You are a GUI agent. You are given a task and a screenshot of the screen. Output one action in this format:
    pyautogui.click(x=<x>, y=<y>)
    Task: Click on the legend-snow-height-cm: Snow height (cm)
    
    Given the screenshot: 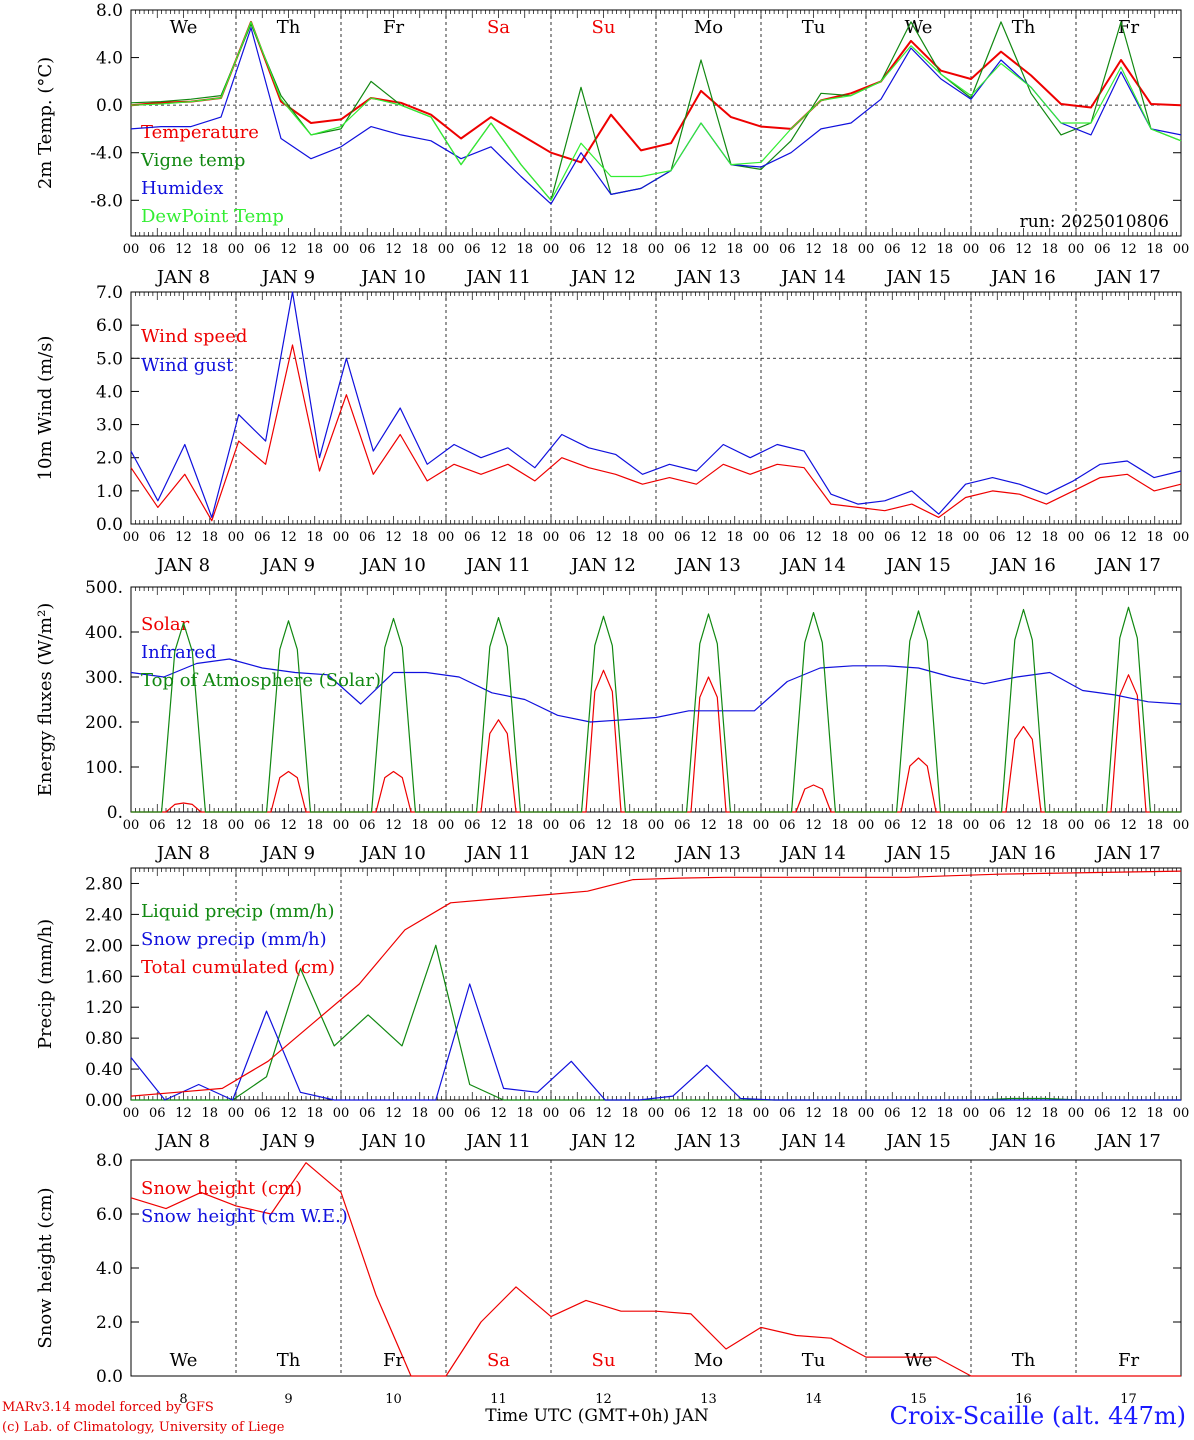 What is the action you would take?
    pyautogui.click(x=221, y=1188)
    